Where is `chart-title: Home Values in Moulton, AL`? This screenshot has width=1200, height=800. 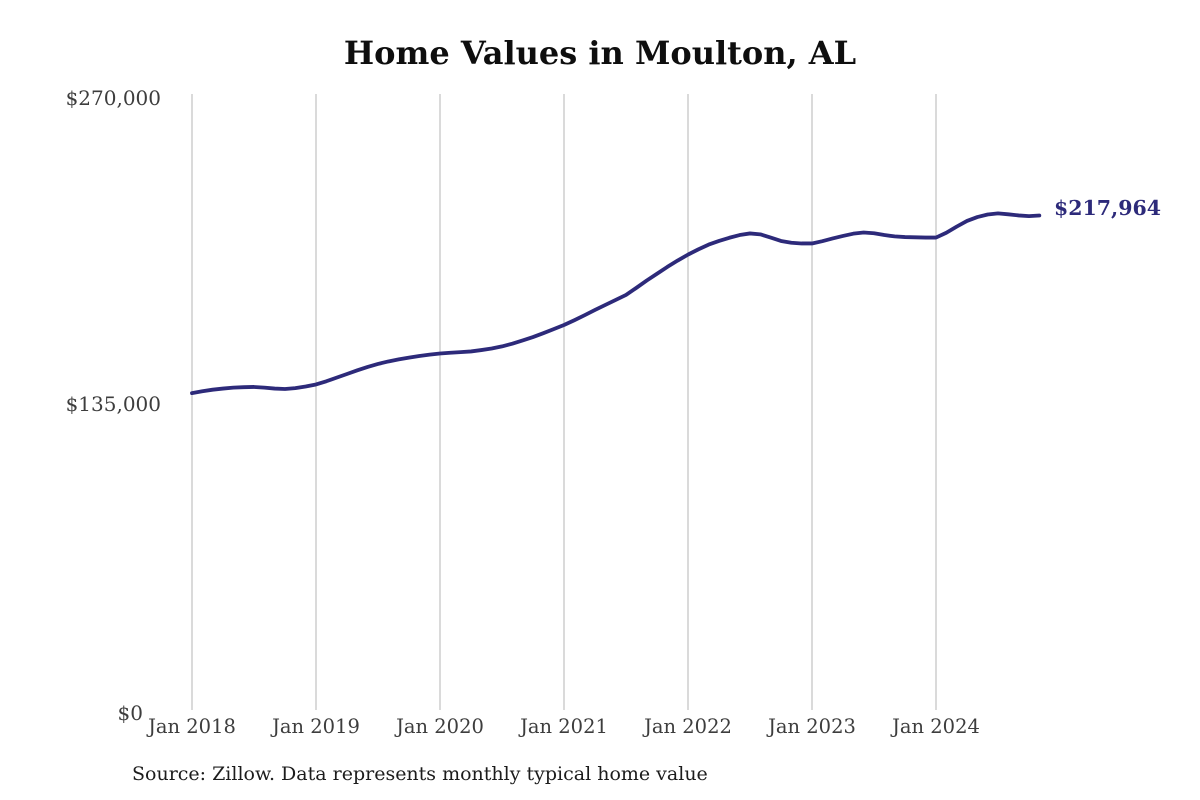 chart-title: Home Values in Moulton, AL is located at coordinates (600, 53).